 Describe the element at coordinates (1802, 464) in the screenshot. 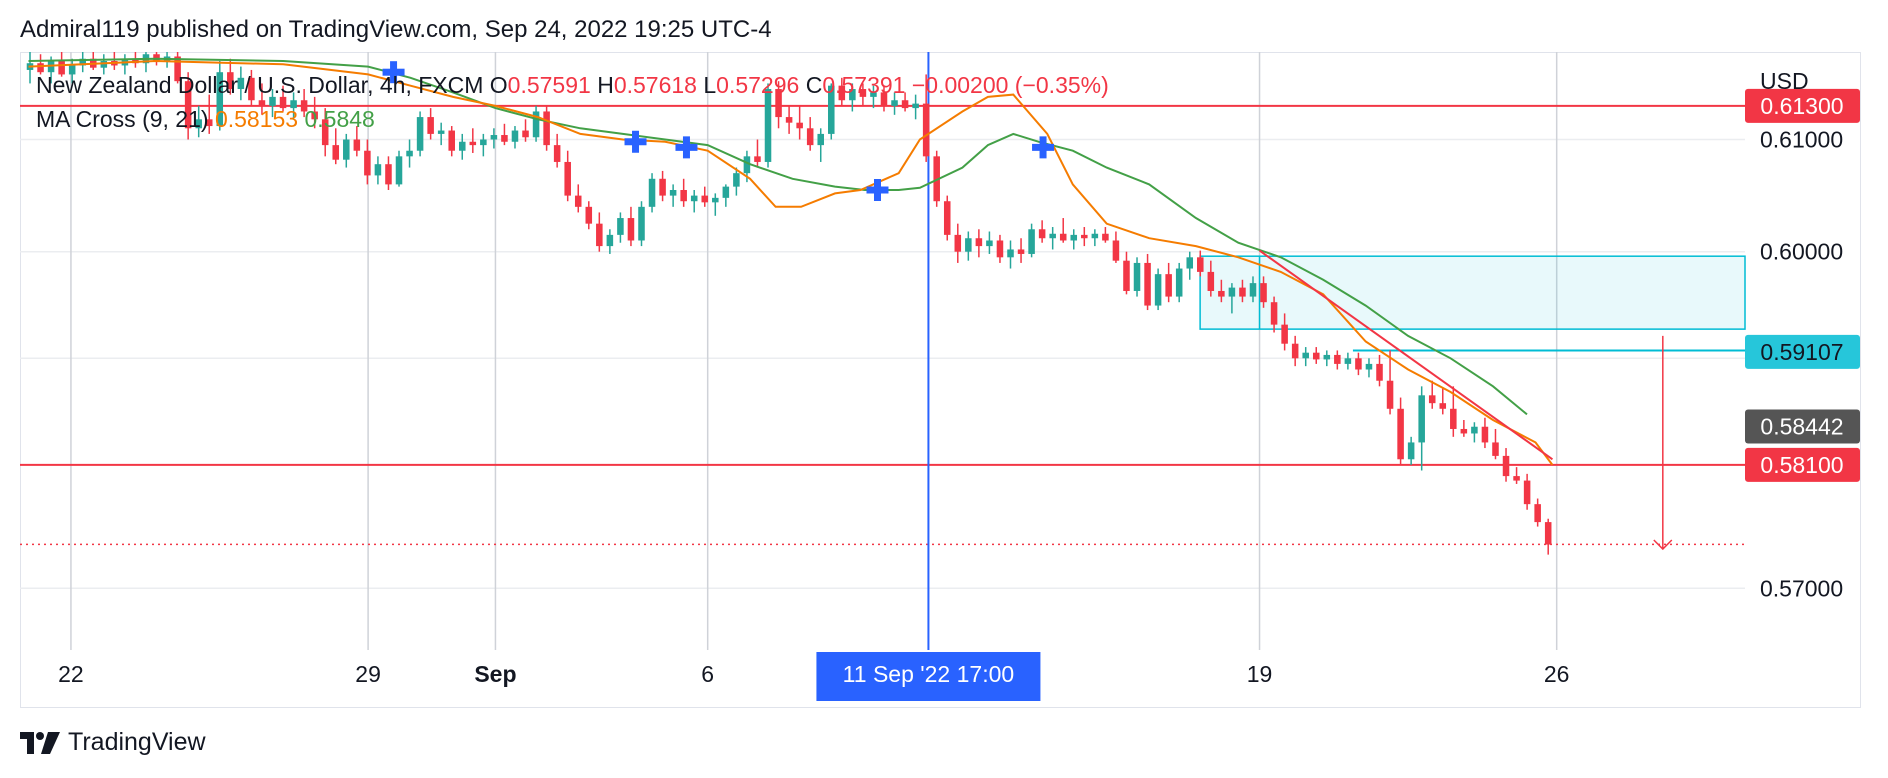

I see `level-tag-bg` at that location.